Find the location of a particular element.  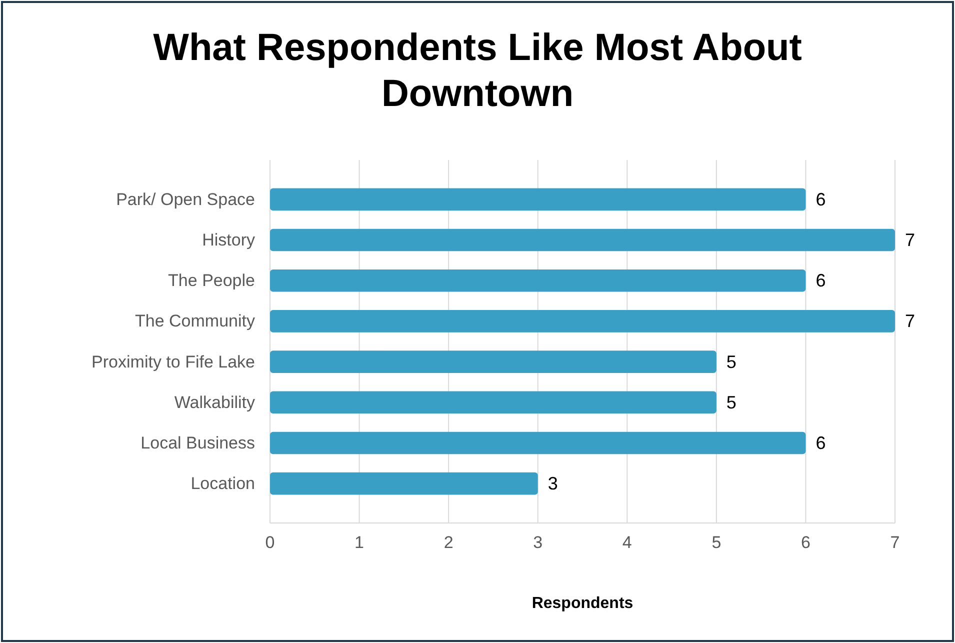

y-tick-label: History is located at coordinates (229, 240).